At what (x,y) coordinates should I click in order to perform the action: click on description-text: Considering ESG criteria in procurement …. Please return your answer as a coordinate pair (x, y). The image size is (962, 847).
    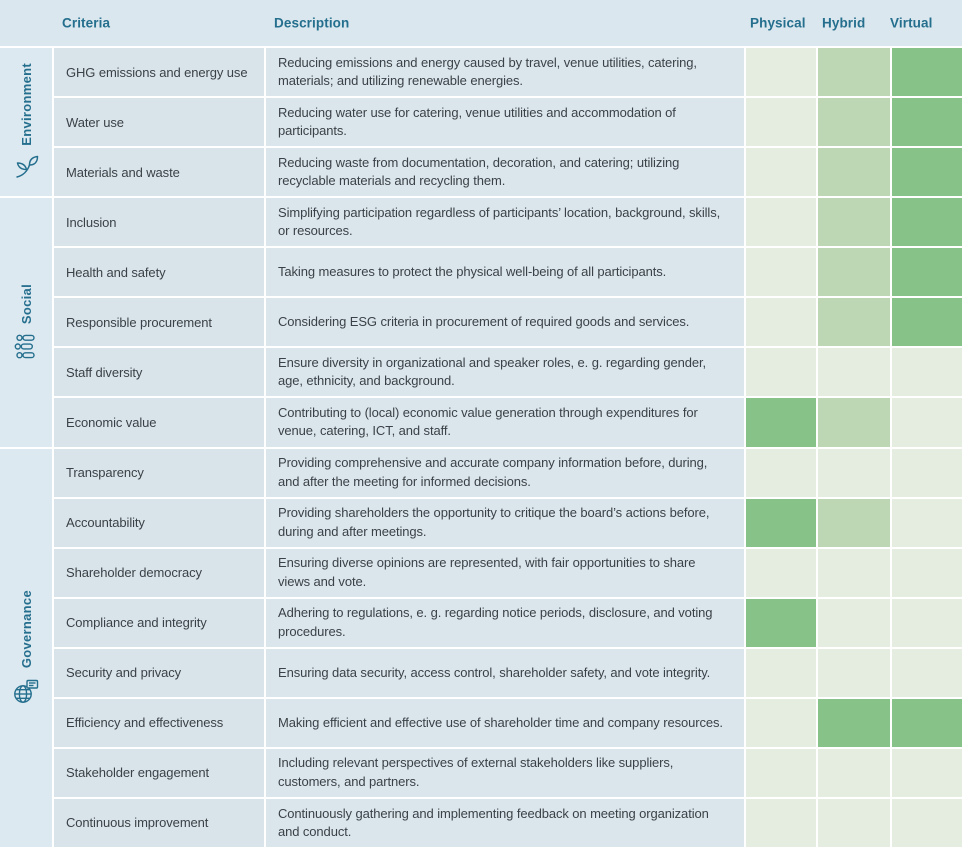
    Looking at the image, I should click on (484, 322).